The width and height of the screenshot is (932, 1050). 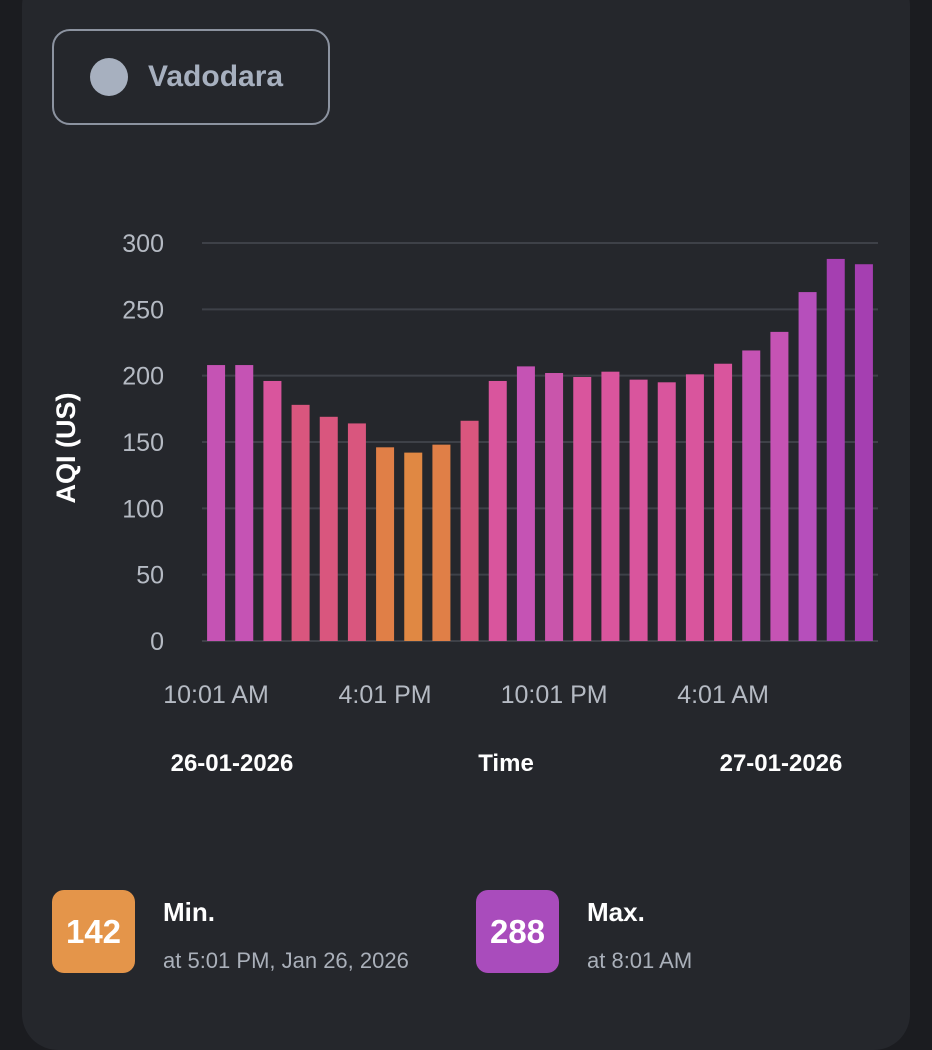 I want to click on y-tick-labels: 0 50 100 150 200 250 300, so click(x=143, y=443).